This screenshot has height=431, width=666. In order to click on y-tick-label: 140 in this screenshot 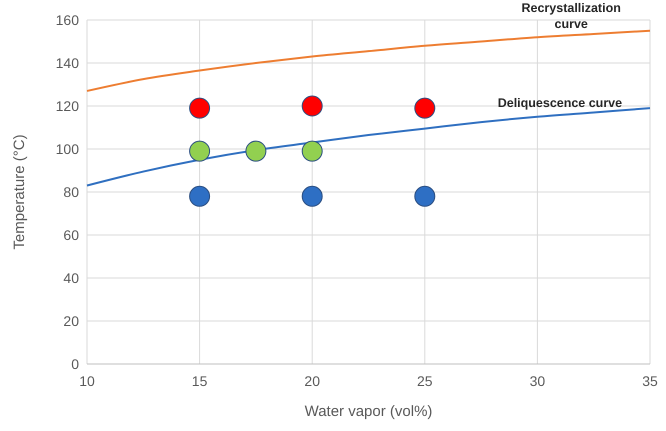, I will do `click(68, 63)`.